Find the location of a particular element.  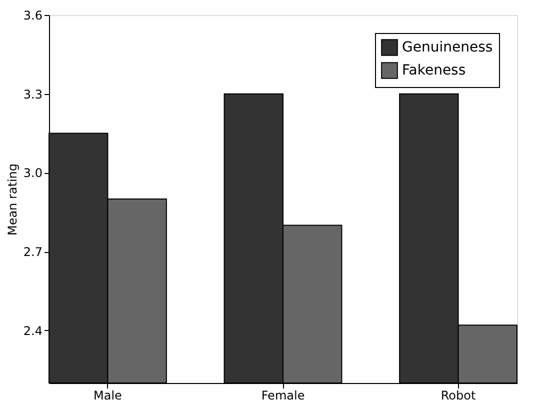

y-tick-label: 3.0 is located at coordinates (32, 173).